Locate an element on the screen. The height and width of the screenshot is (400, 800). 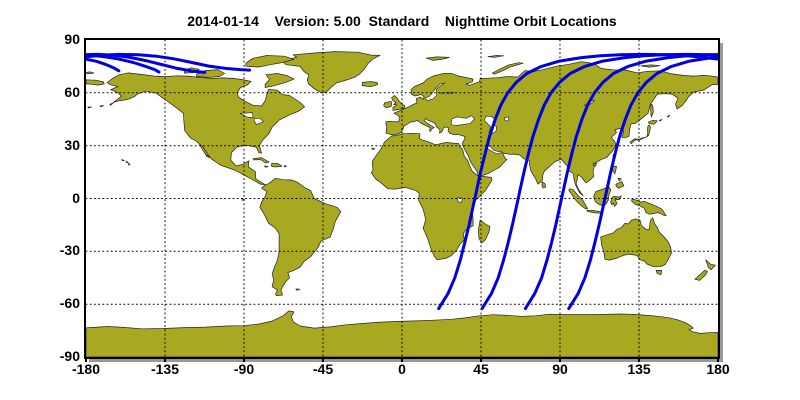
x-tick-label-135: 135 is located at coordinates (639, 369).